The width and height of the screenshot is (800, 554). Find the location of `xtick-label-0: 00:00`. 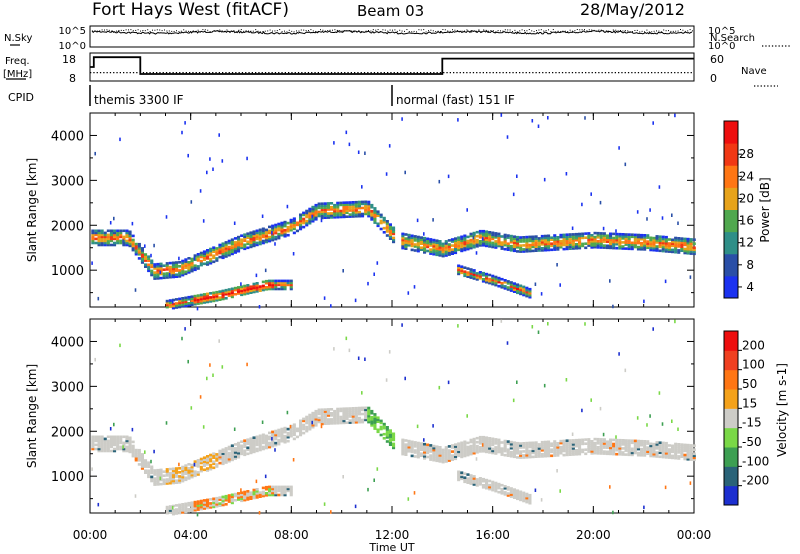

xtick-label-0: 00:00 is located at coordinates (90, 535).